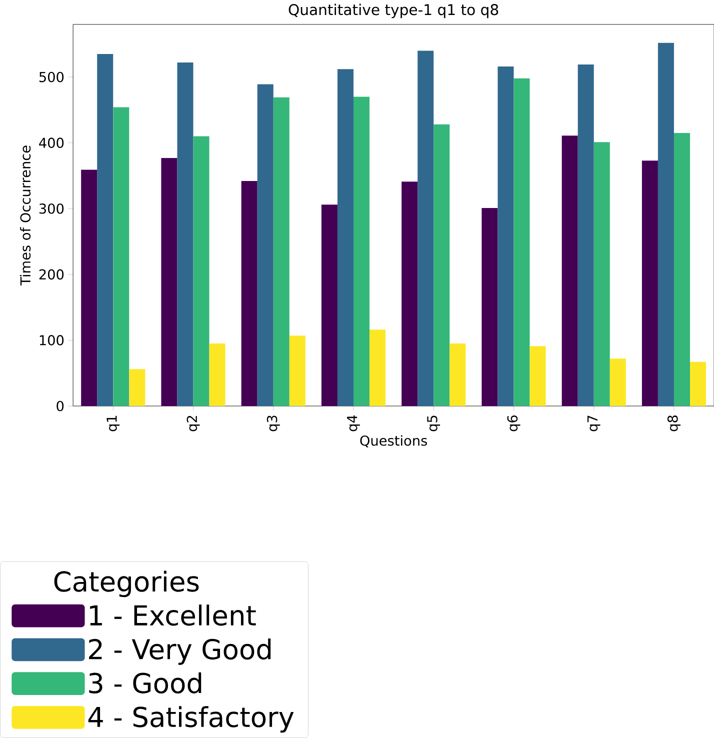 Image resolution: width=714 pixels, height=738 pixels. Describe the element at coordinates (353, 423) in the screenshot. I see `x-tick-label: q4` at that location.